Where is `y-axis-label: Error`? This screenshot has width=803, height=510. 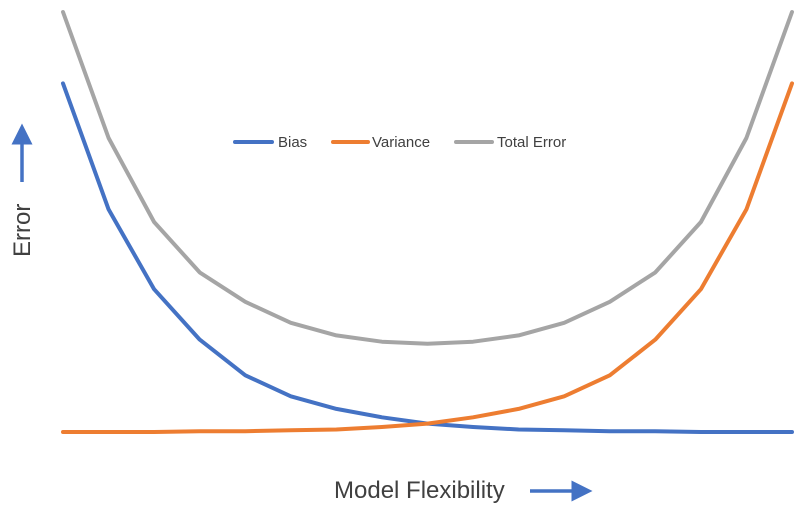 y-axis-label: Error is located at coordinates (22, 230).